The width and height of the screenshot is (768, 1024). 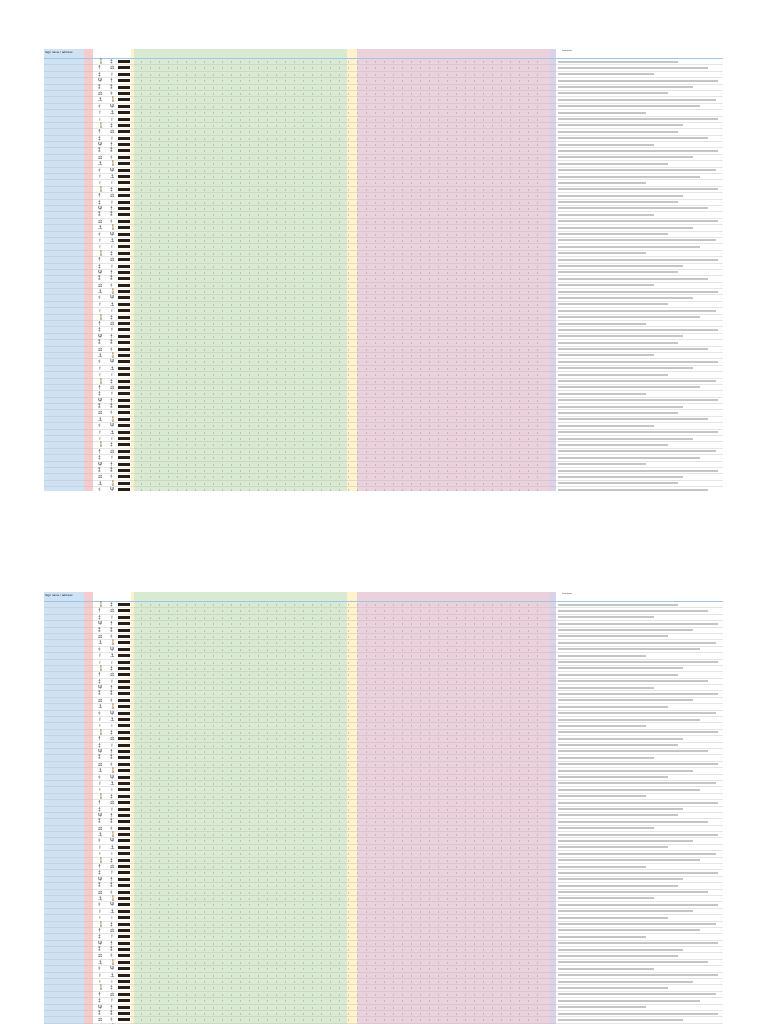 I want to click on sign-illustration-icon: ⚓, so click(x=100, y=962).